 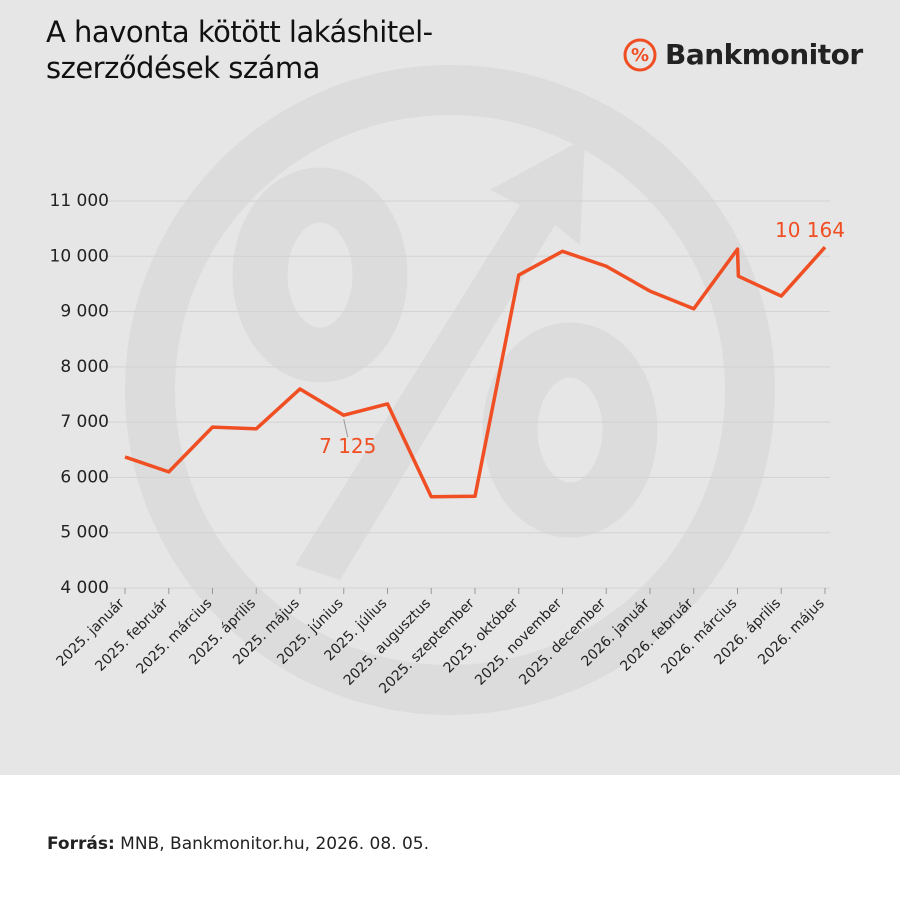 What do you see at coordinates (347, 446) in the screenshot?
I see `value-label: 7 125` at bounding box center [347, 446].